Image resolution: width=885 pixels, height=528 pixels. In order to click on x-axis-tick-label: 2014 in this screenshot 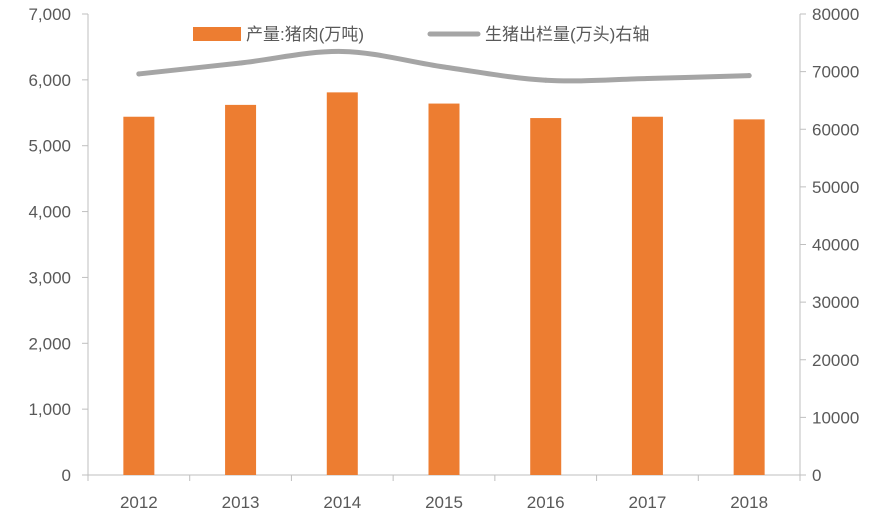, I will do `click(342, 502)`.